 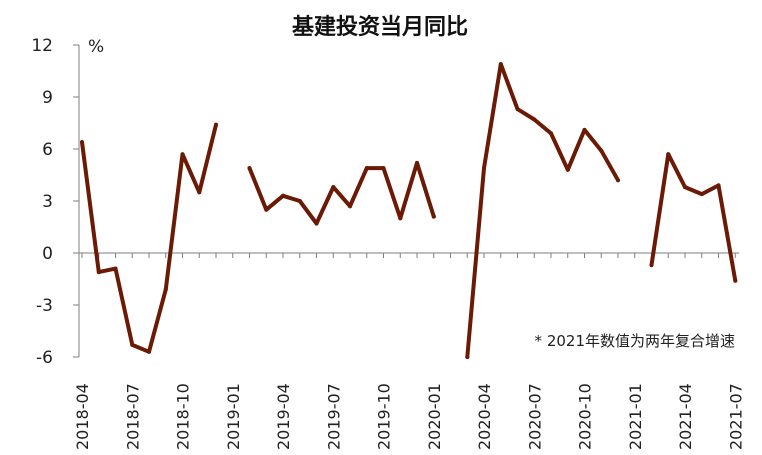 I want to click on x-tick-label: 2019-01, so click(x=233, y=416).